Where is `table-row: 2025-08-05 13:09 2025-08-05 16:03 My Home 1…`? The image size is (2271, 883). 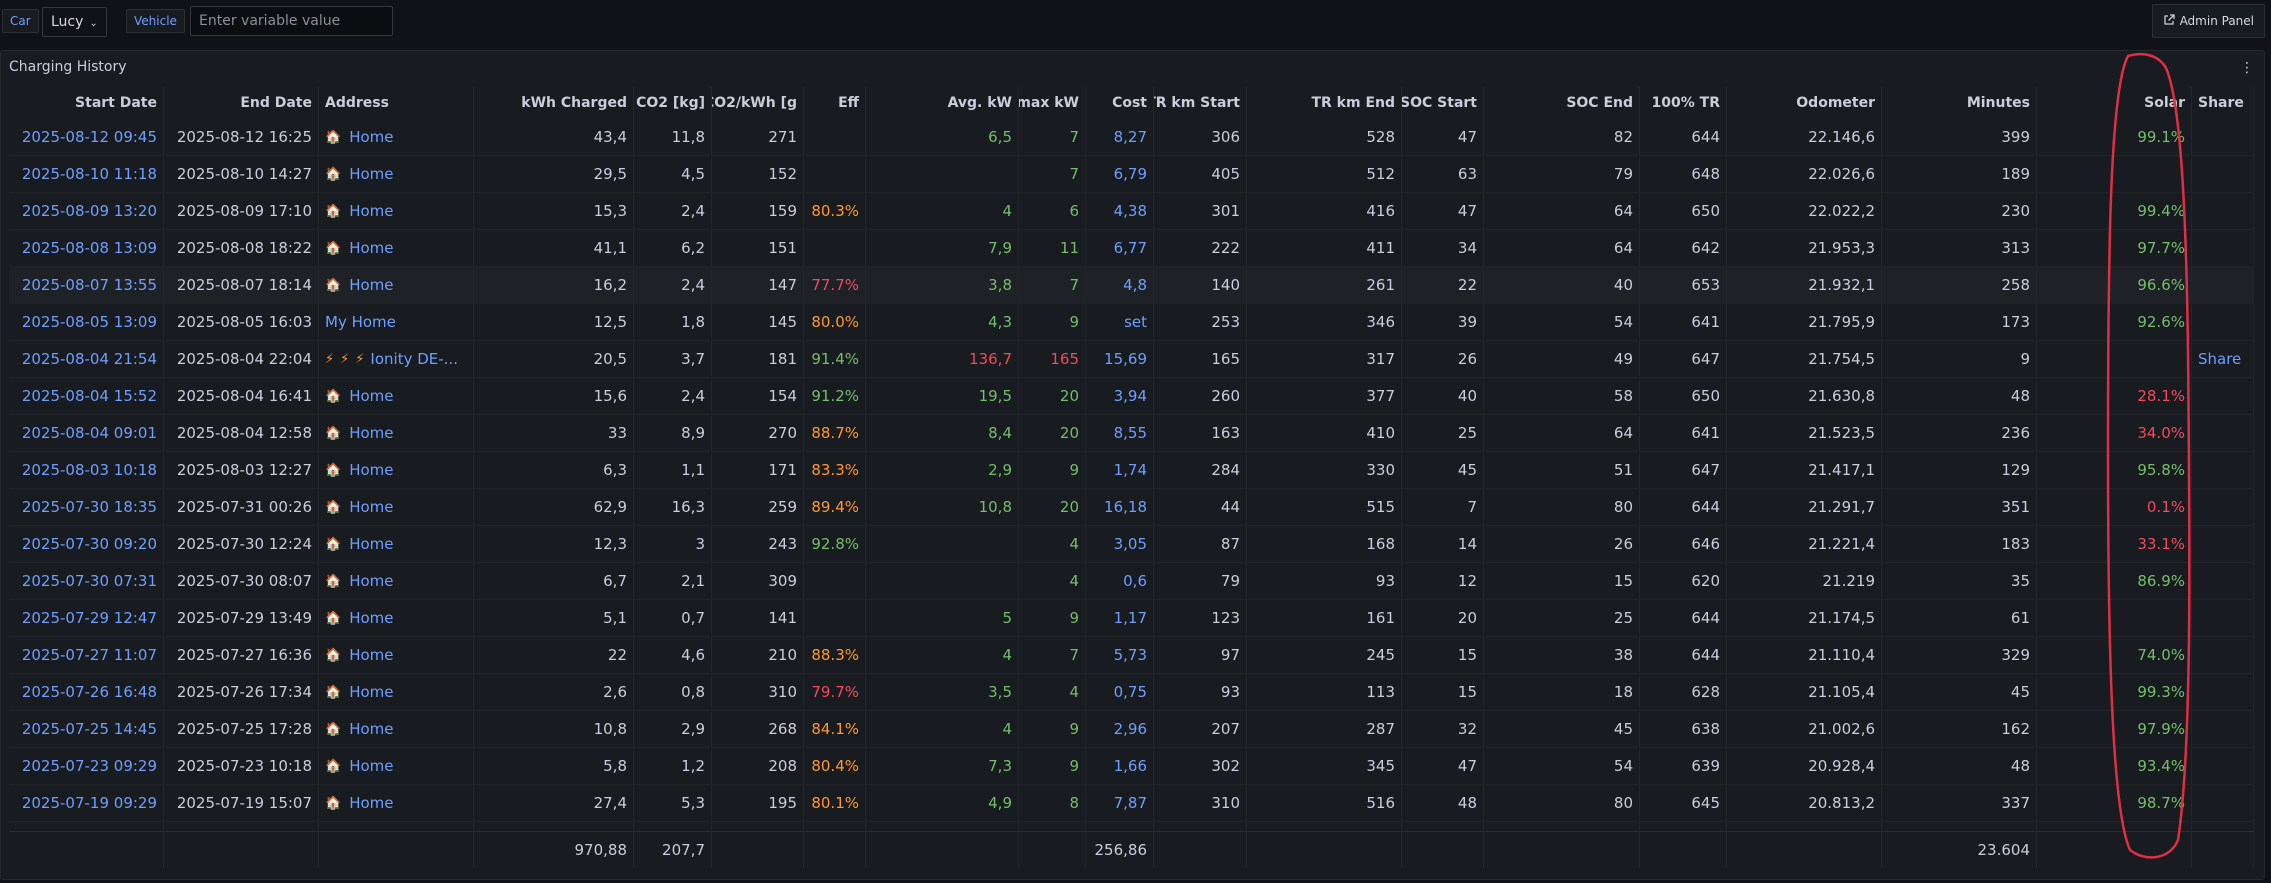 table-row: 2025-08-05 13:09 2025-08-05 16:03 My Home 1… is located at coordinates (1131, 322).